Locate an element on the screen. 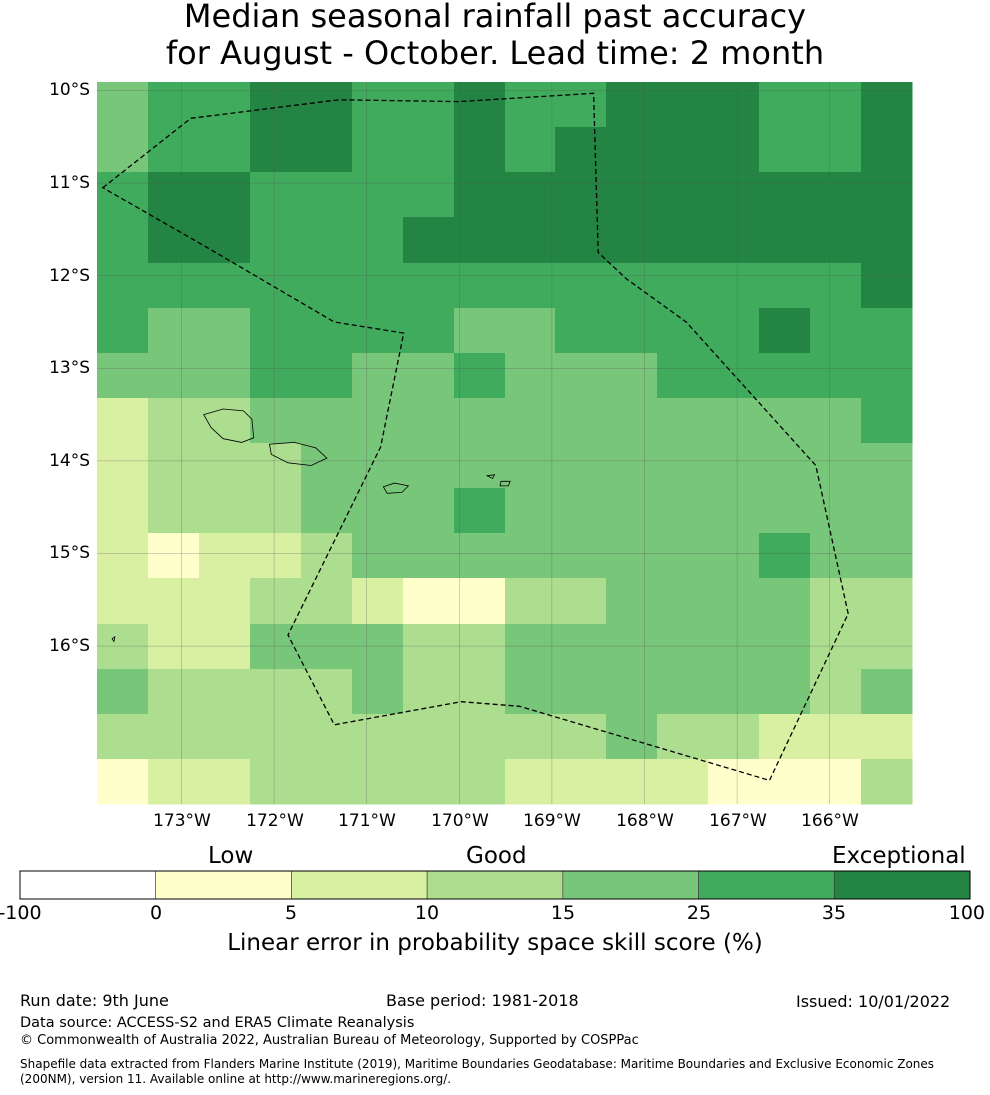 This screenshot has height=1095, width=990. island-outlines is located at coordinates (311, 525).